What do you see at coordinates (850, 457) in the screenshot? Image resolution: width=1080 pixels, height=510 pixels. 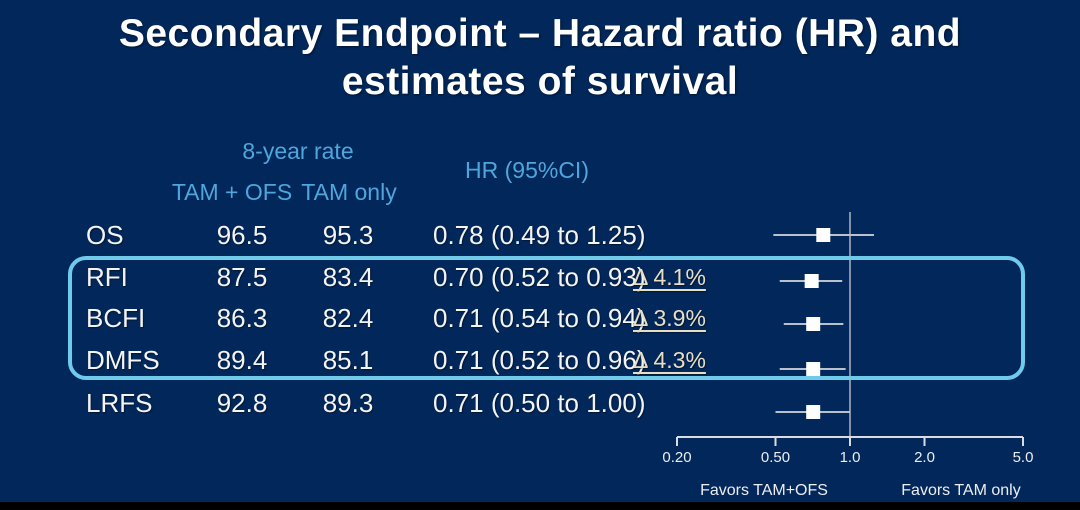 I see `x-axis-tick-label: 1.0` at bounding box center [850, 457].